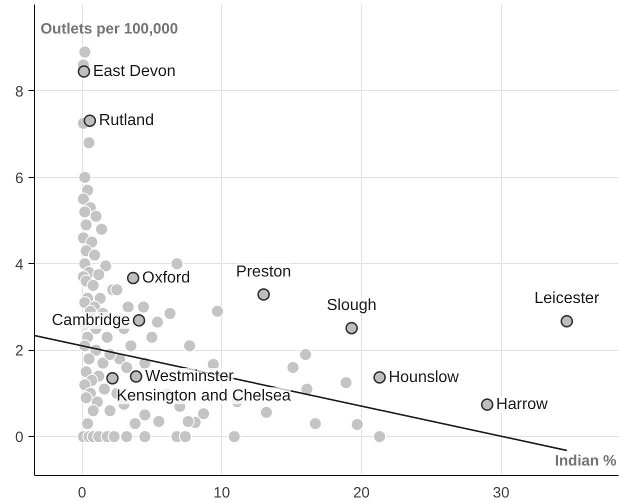 The image size is (620, 503). What do you see at coordinates (82, 493) in the screenshot?
I see `x-tick-label: 0` at bounding box center [82, 493].